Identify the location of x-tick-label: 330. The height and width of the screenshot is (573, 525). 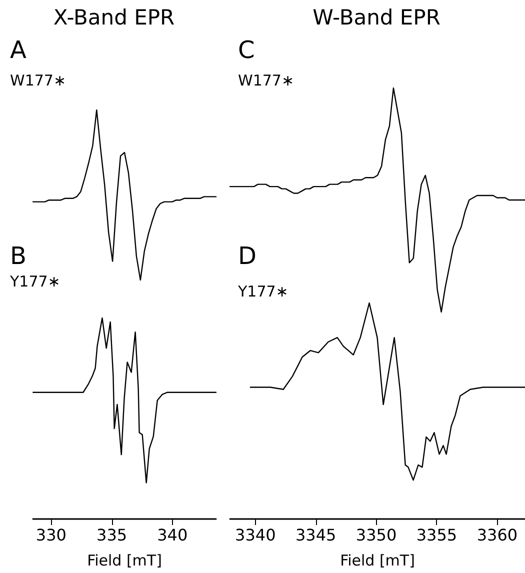
(51, 535).